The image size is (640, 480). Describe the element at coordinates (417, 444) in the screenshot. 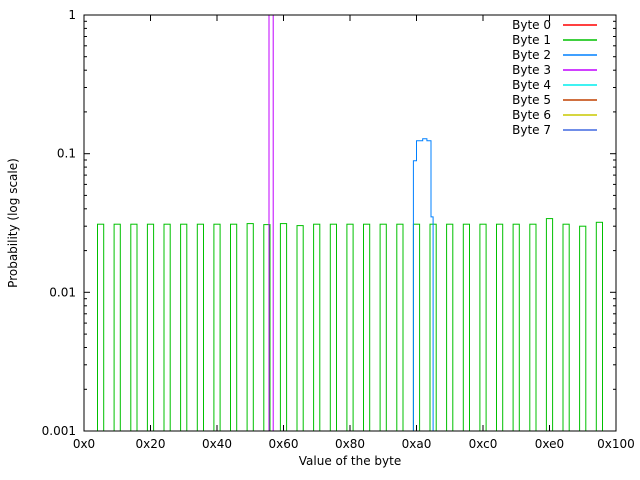

I see `x-tick-label: 0xa0` at that location.